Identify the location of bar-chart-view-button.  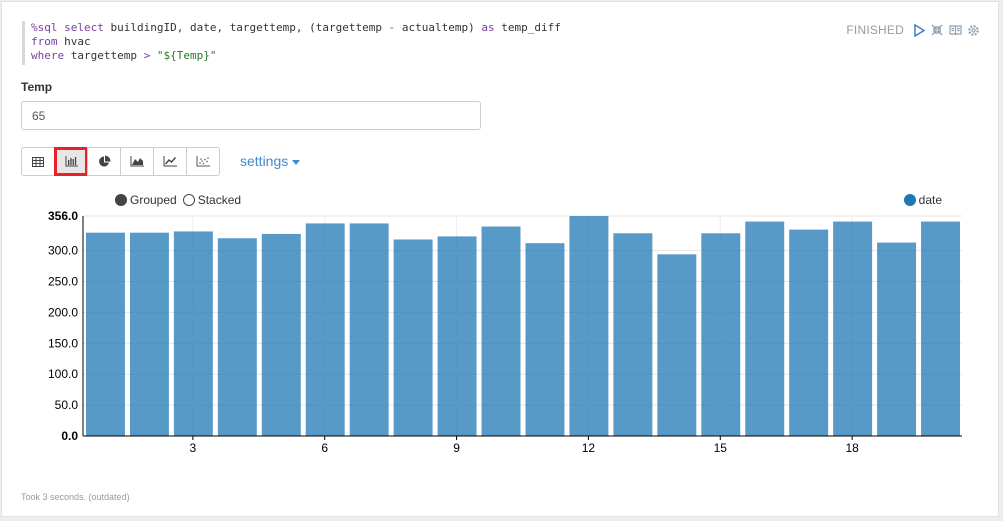
(71, 161).